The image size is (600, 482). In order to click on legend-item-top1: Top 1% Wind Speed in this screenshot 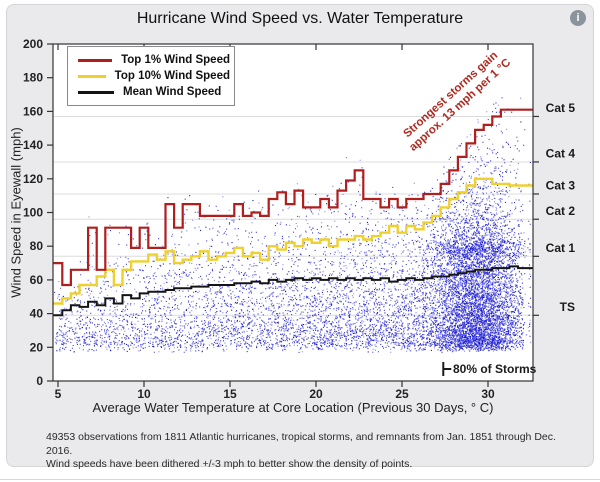, I will do `click(154, 60)`.